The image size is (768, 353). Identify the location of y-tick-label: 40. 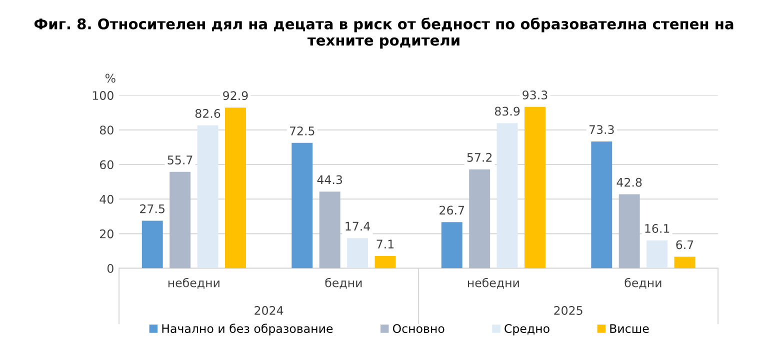
(107, 199).